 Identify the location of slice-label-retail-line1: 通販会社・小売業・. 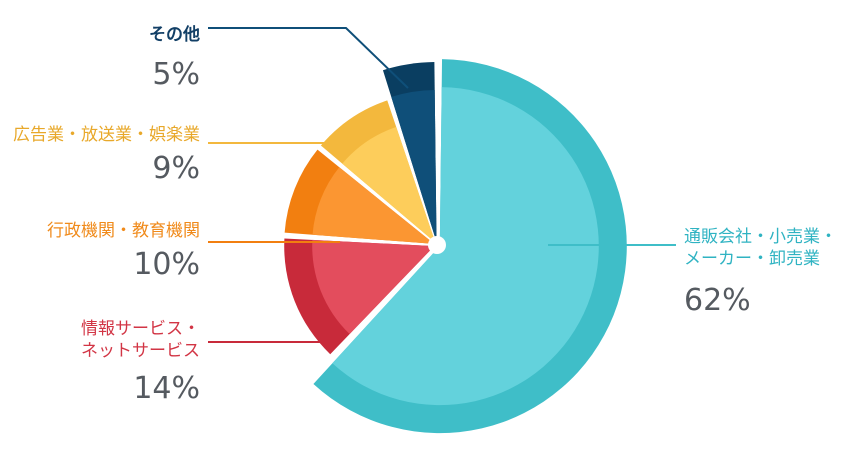
(760, 237).